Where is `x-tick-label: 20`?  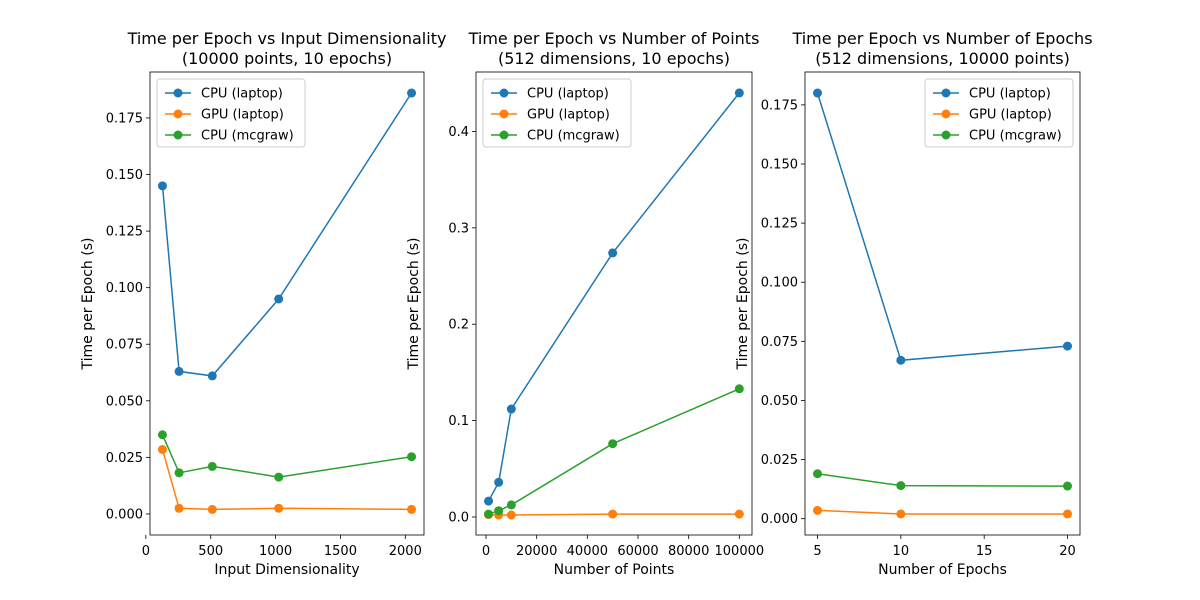
x-tick-label: 20 is located at coordinates (1067, 551).